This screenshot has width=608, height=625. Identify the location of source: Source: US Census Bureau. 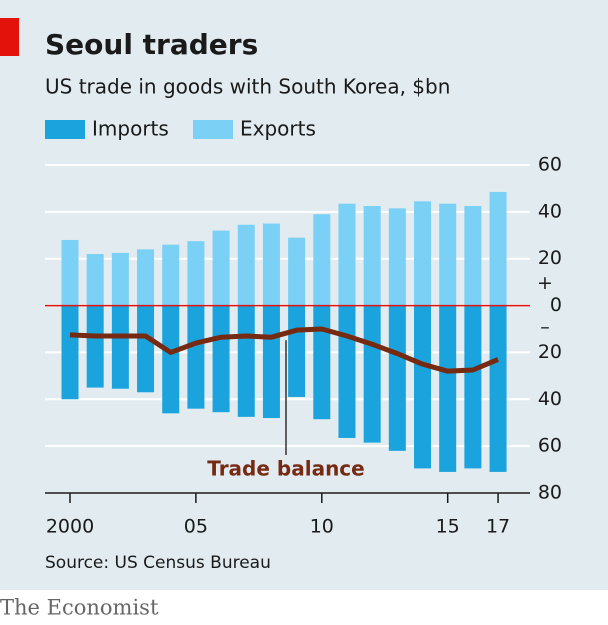
(158, 563).